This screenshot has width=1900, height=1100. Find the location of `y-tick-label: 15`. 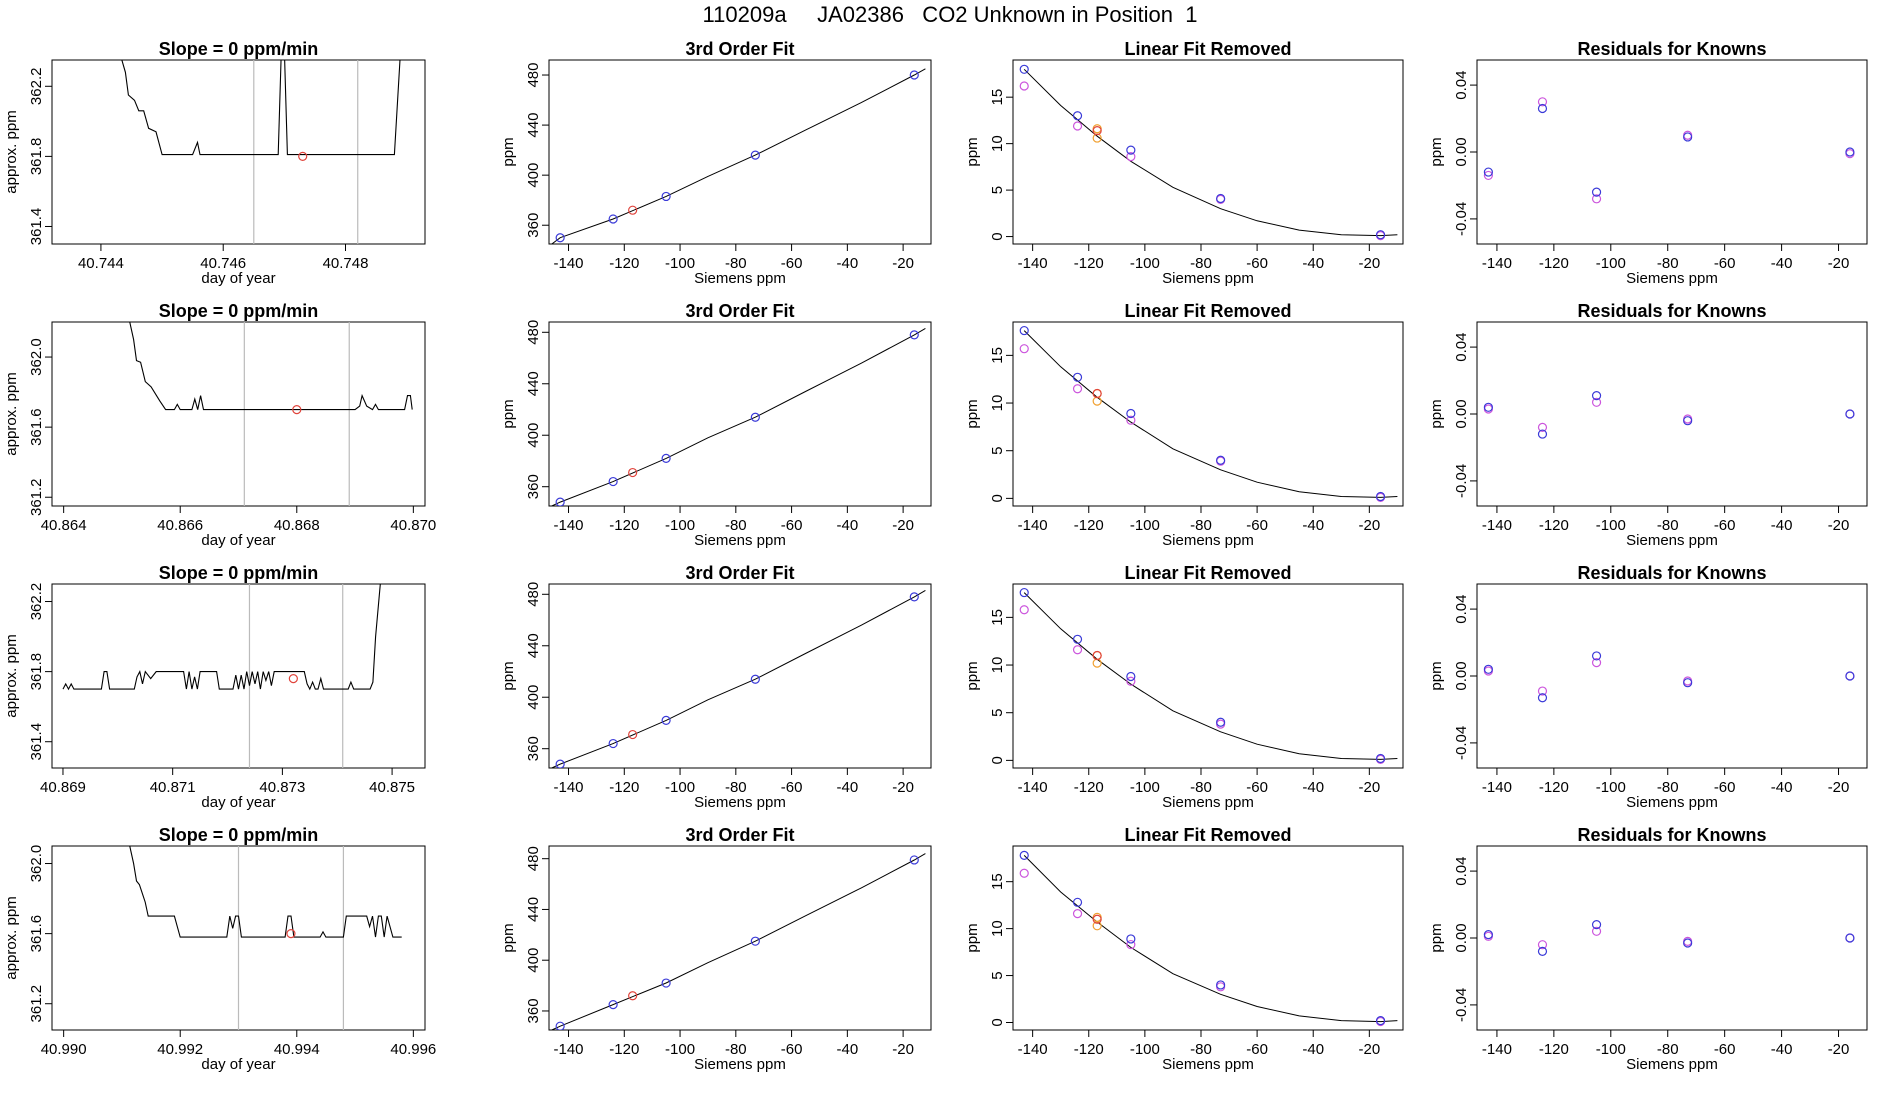

y-tick-label: 15 is located at coordinates (997, 881).